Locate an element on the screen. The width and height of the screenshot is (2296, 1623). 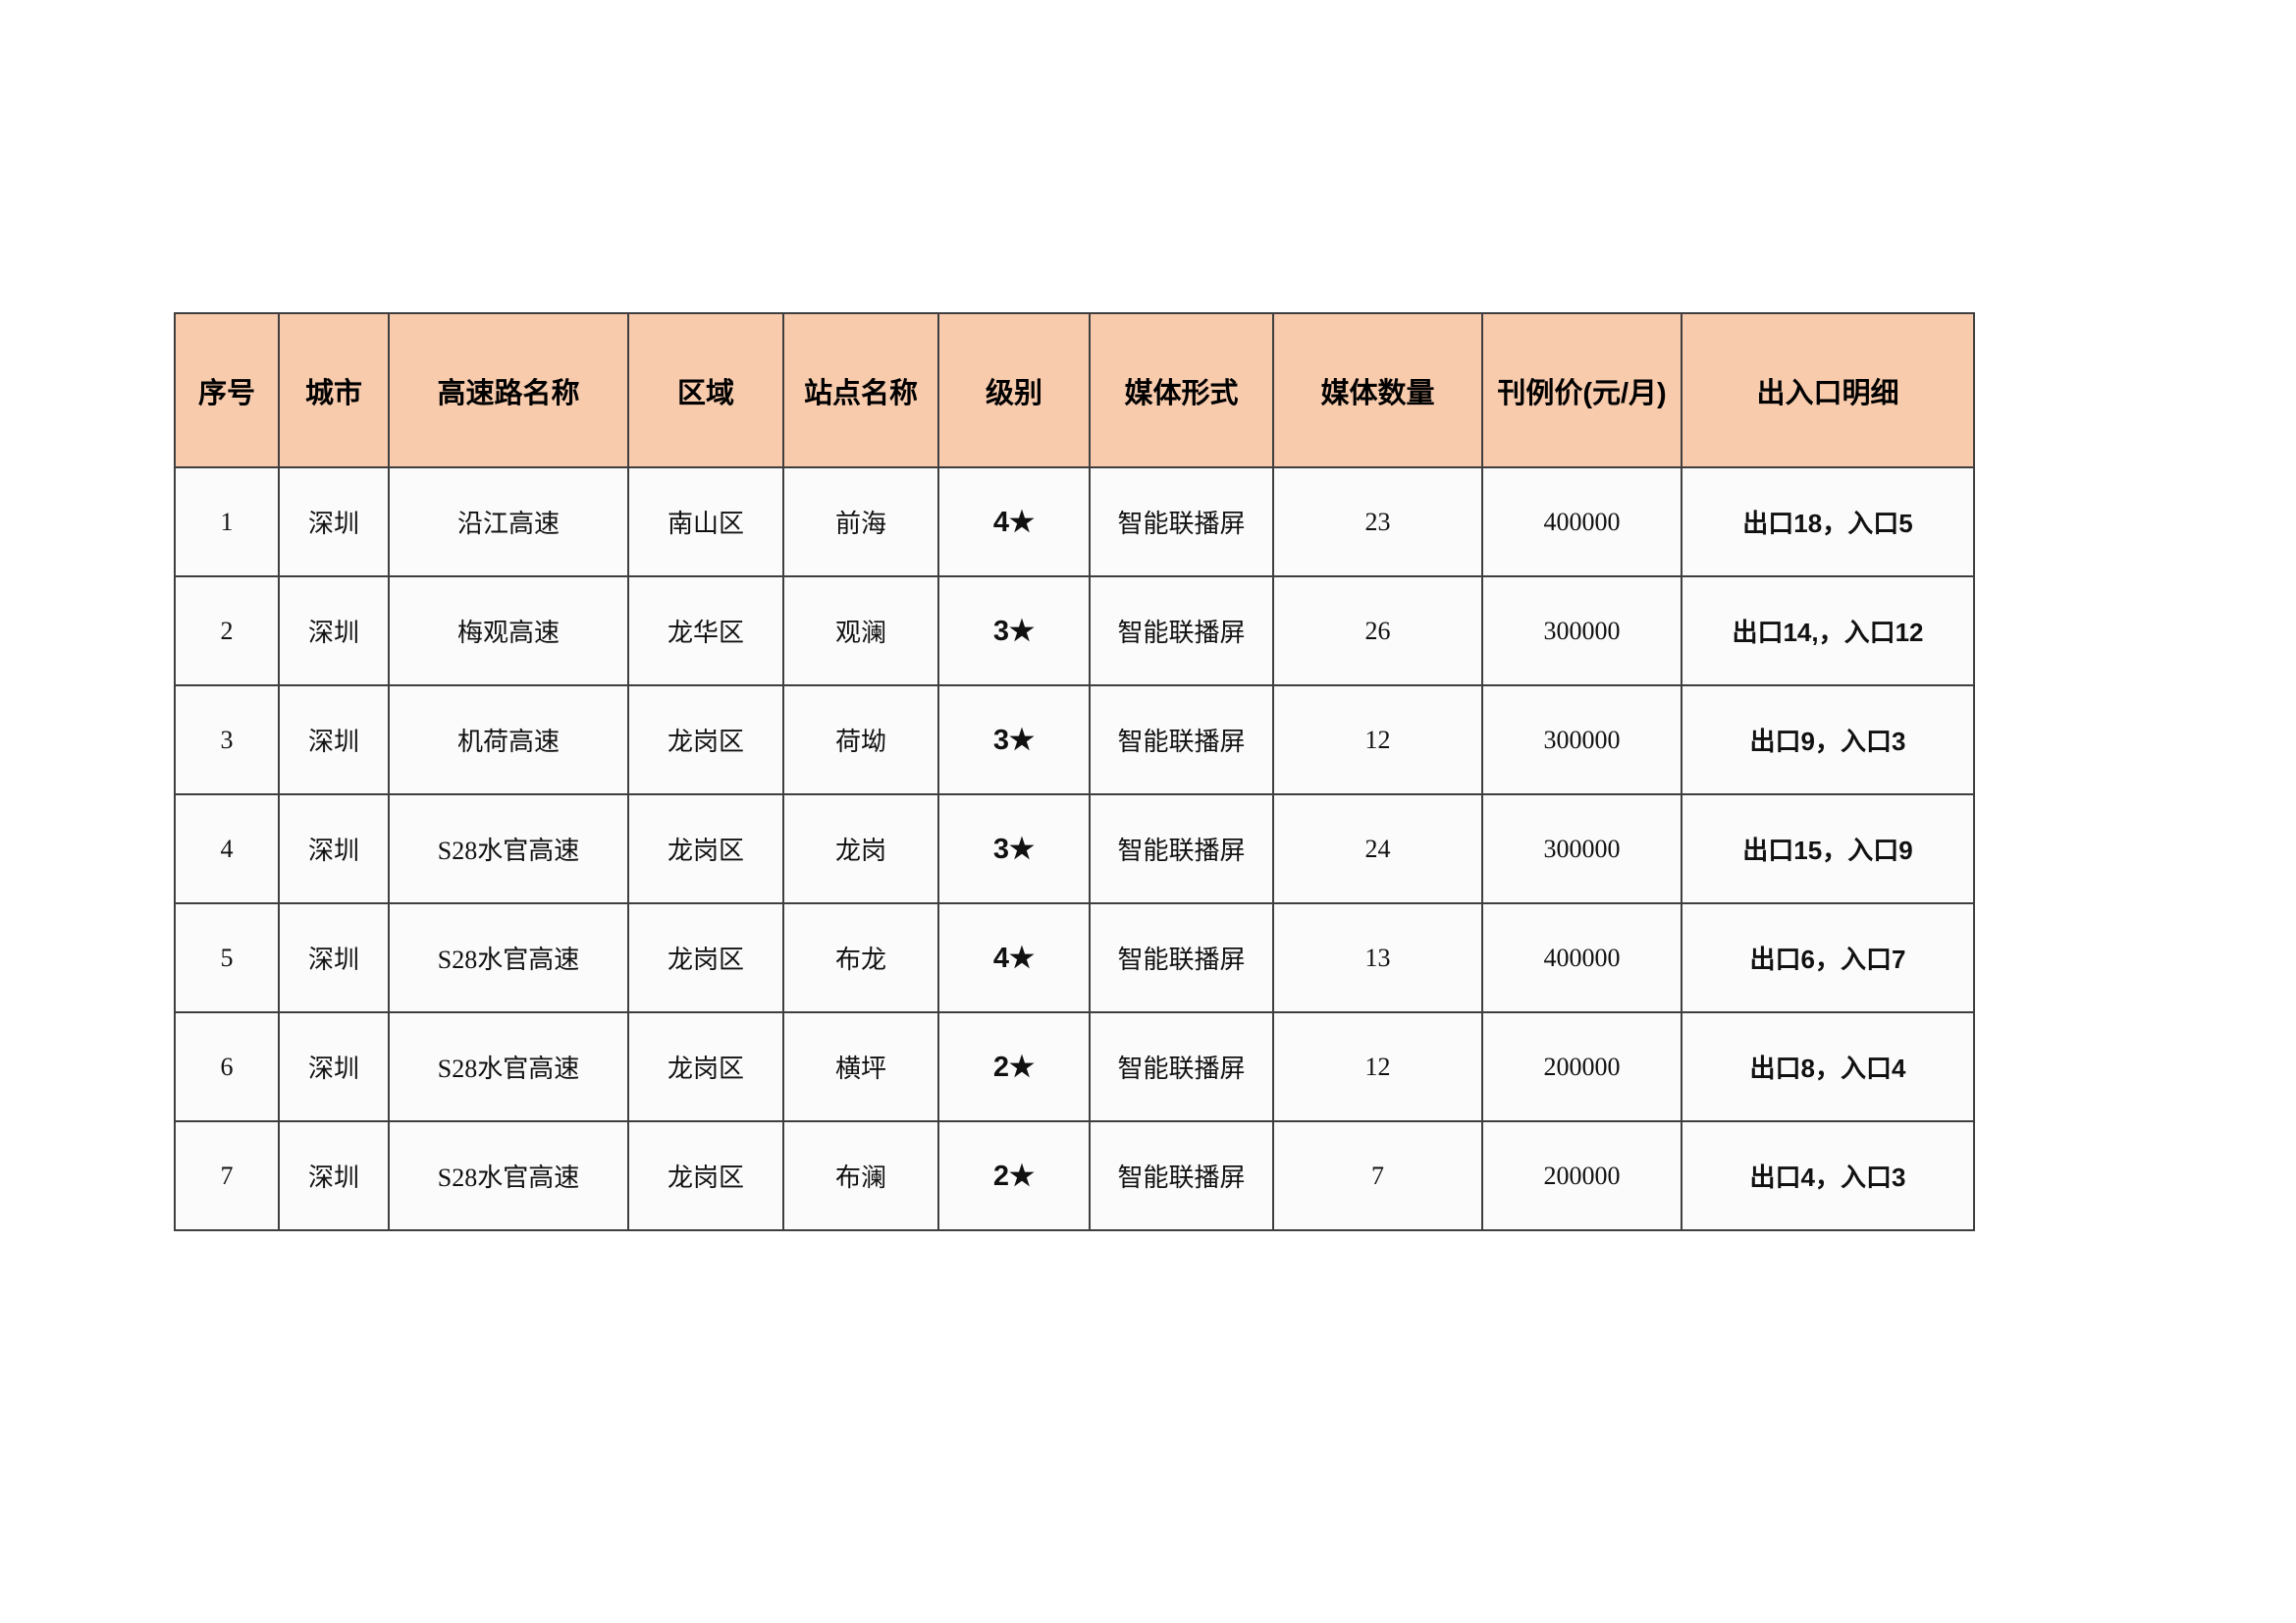
column-header: 区域 is located at coordinates (706, 390).